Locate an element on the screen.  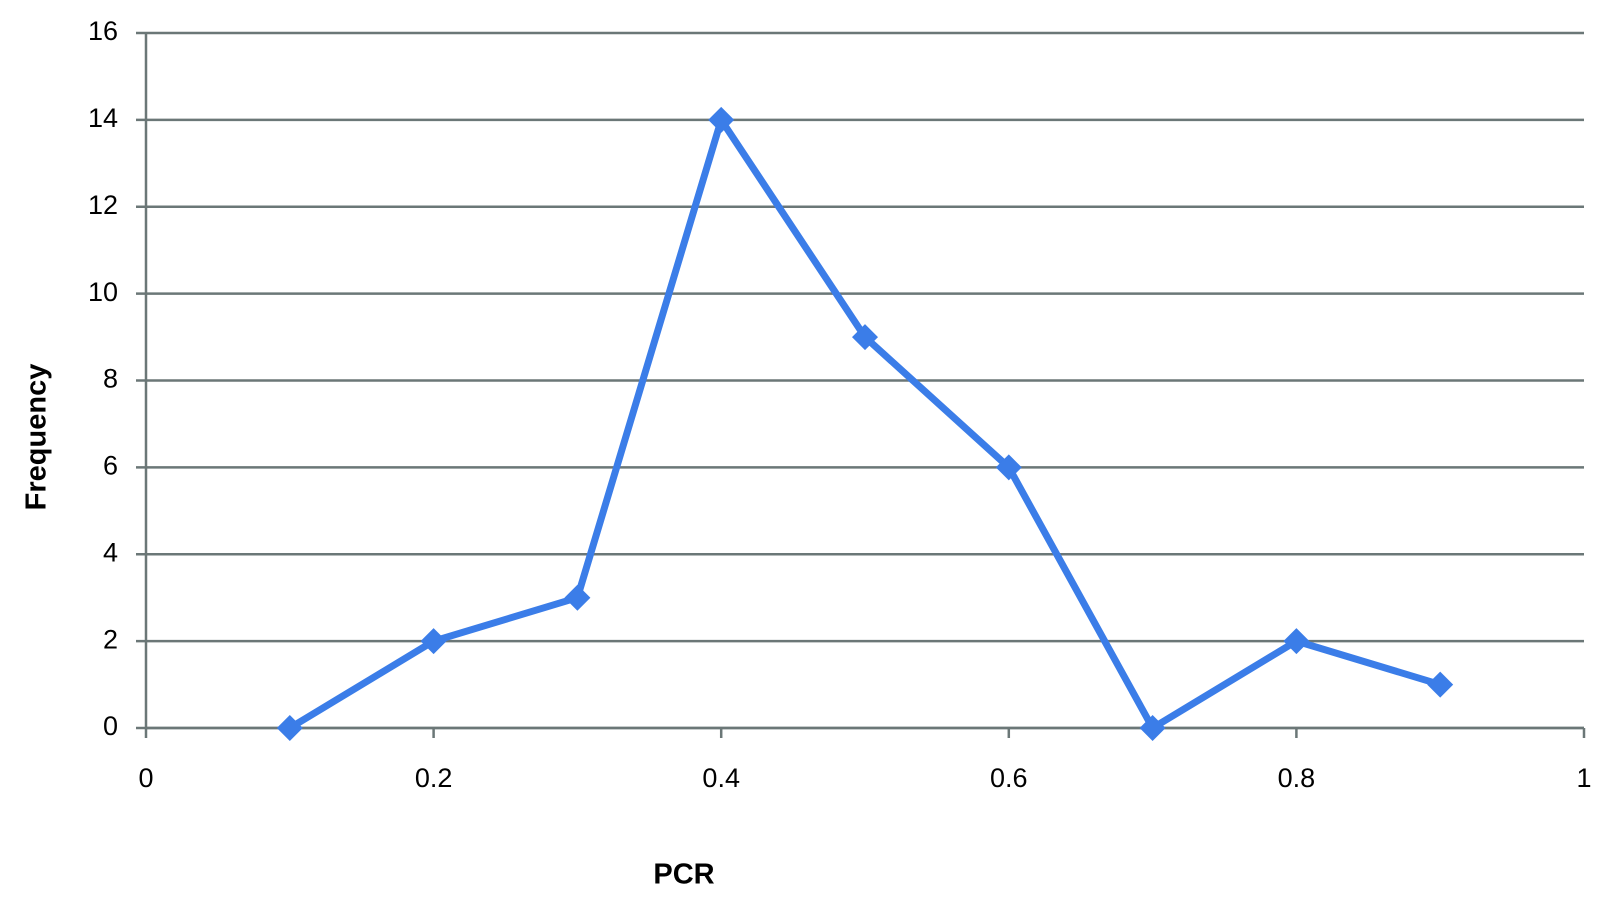
y-tick-label: 8 is located at coordinates (110, 379).